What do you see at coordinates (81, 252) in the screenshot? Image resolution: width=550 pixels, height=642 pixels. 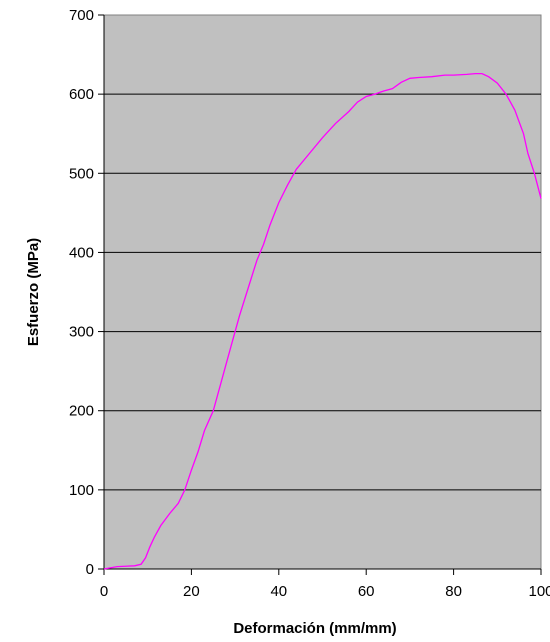 I see `y-tick-label: 400` at bounding box center [81, 252].